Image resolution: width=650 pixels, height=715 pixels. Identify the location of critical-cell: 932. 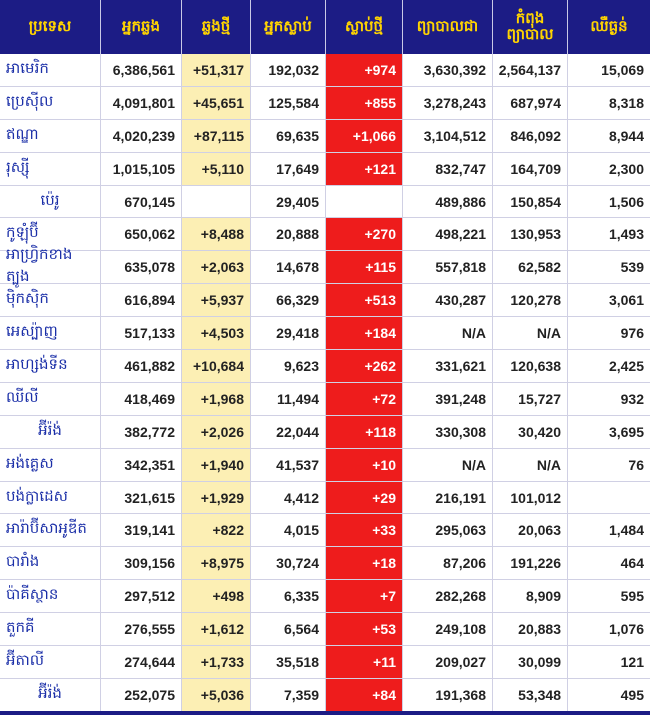
(609, 399).